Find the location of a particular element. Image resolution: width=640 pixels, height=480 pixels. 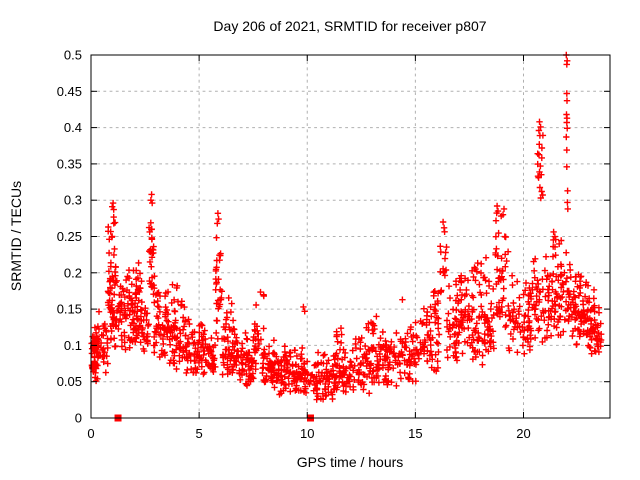

y-tick-label: 0.05 is located at coordinates (69, 381).